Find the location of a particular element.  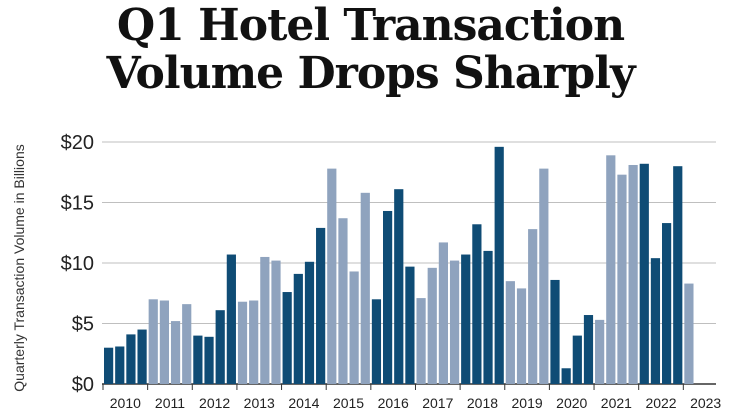

y-tick-labels: $0 $5 $10 $15 $20 is located at coordinates (77, 264).